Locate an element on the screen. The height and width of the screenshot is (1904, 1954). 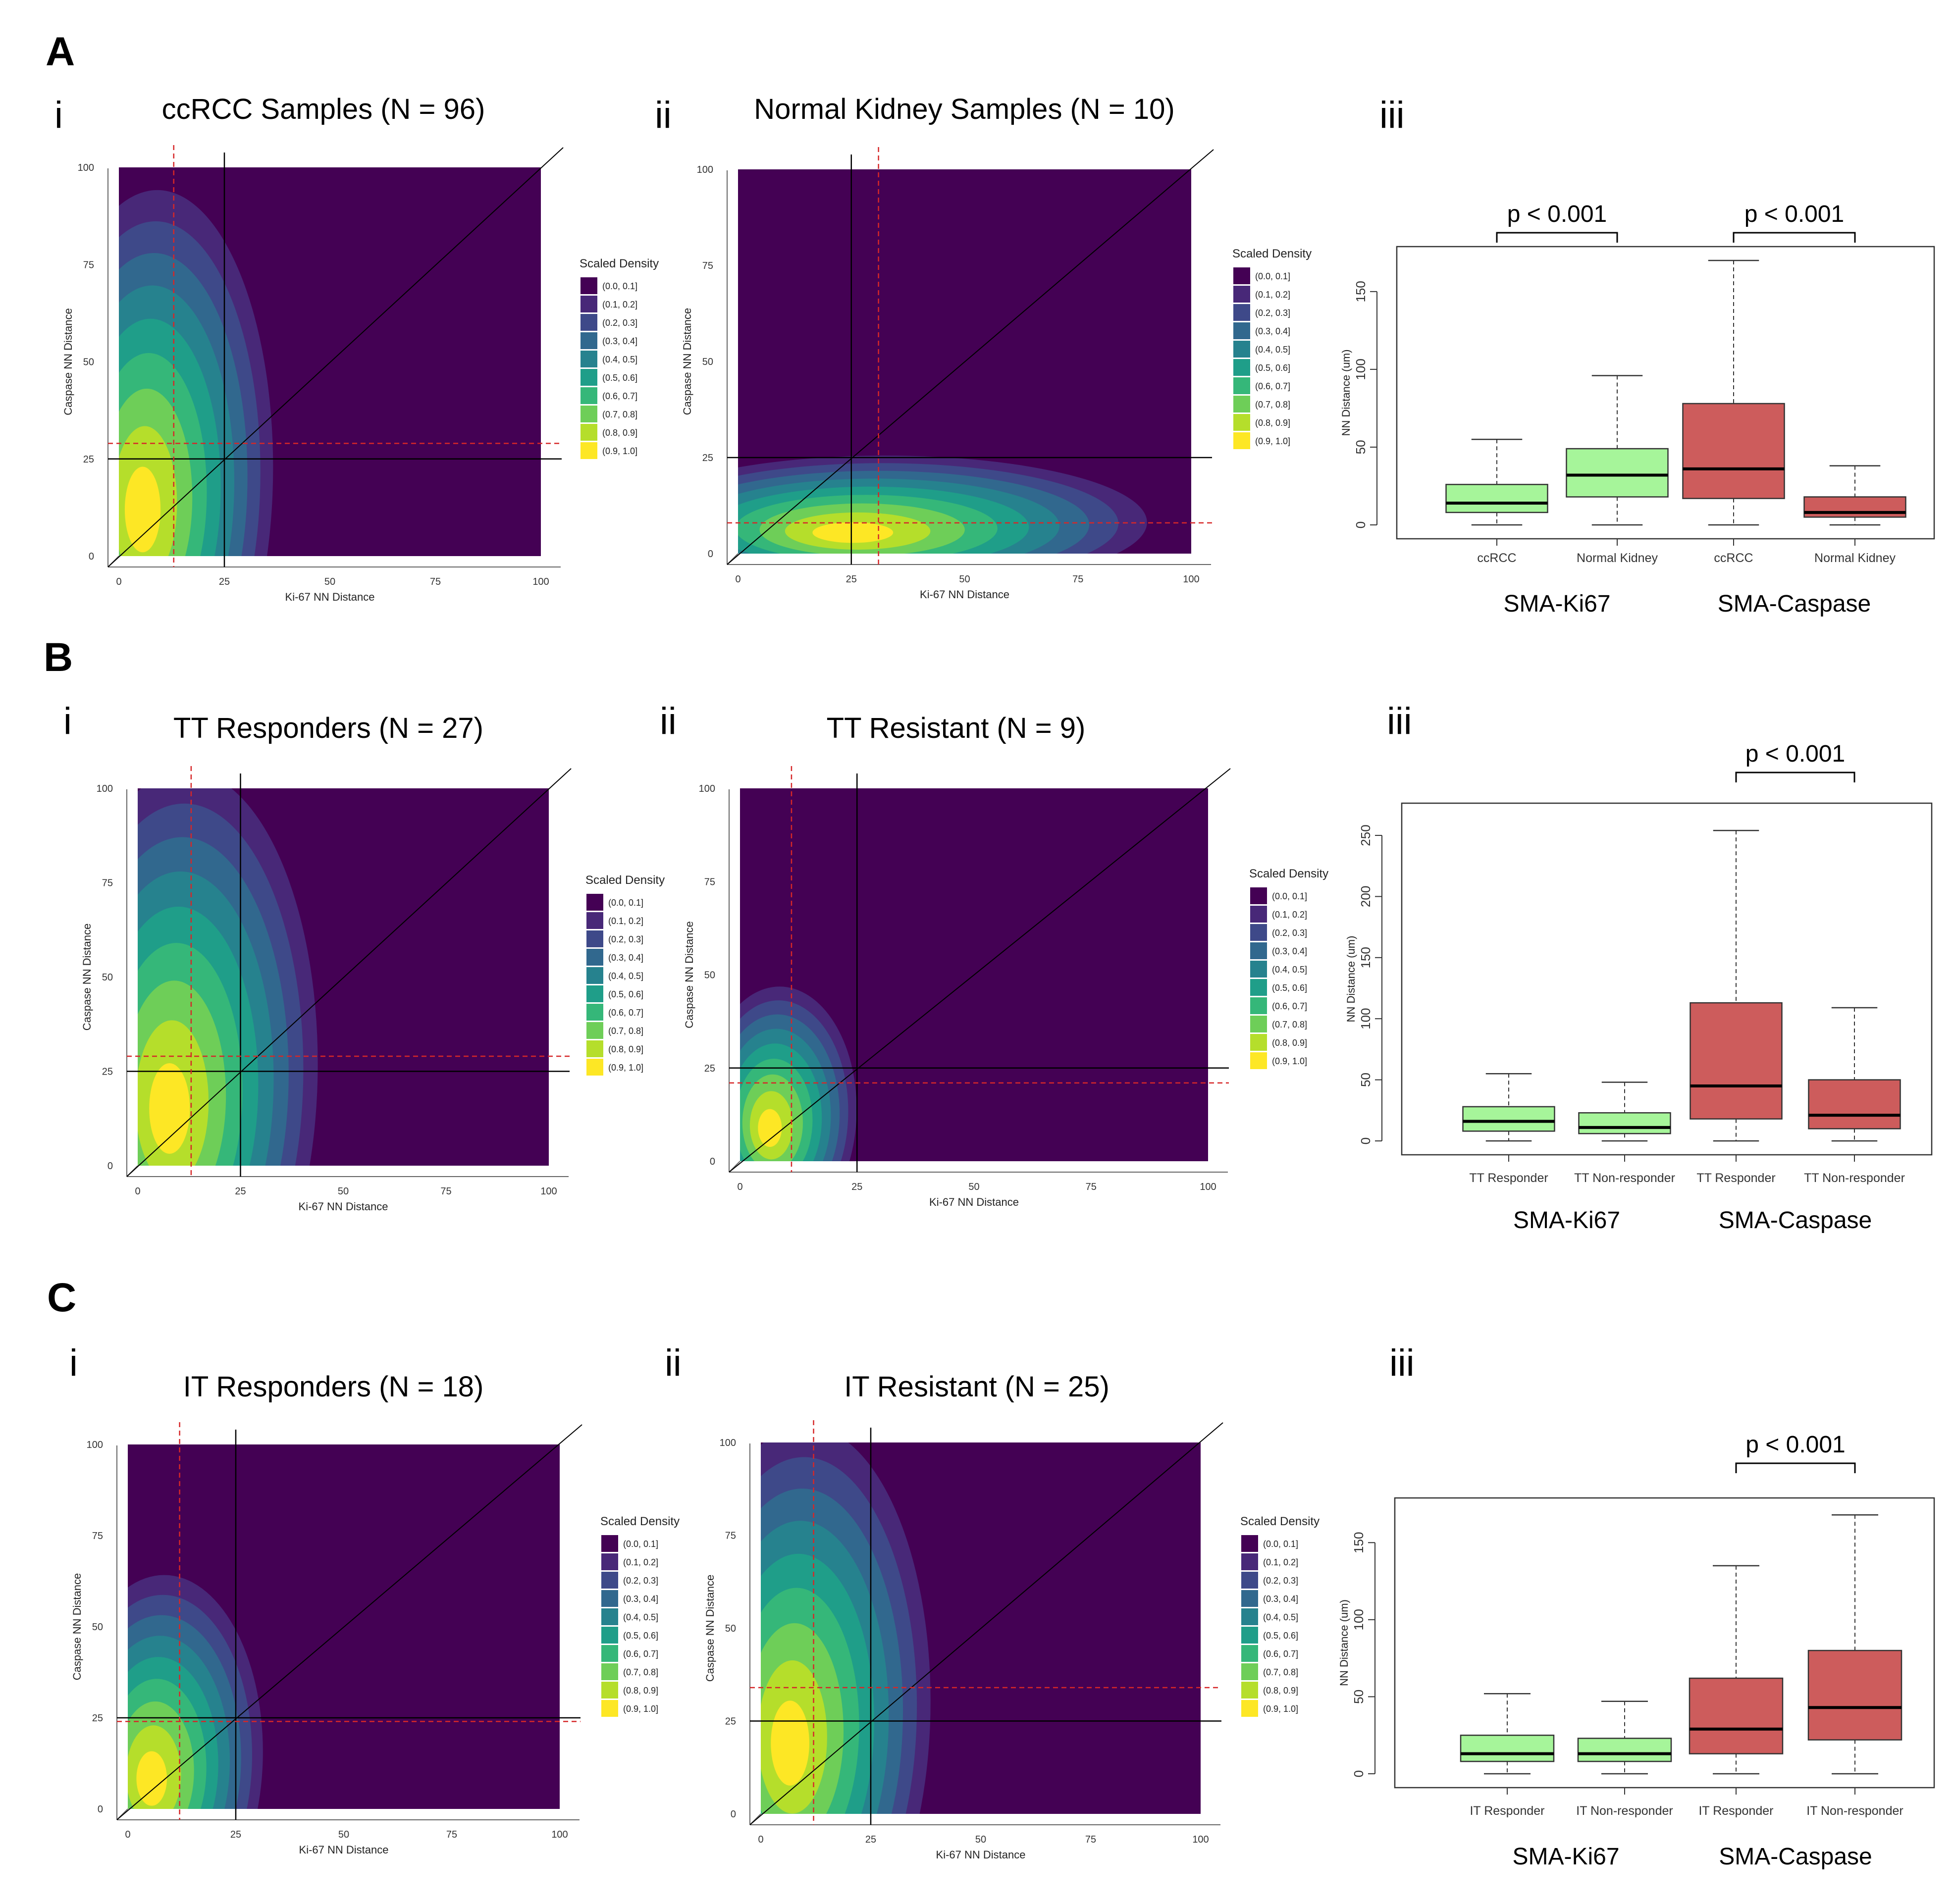
legend-item-label: (0.5, 0.6] is located at coordinates (1280, 1636).